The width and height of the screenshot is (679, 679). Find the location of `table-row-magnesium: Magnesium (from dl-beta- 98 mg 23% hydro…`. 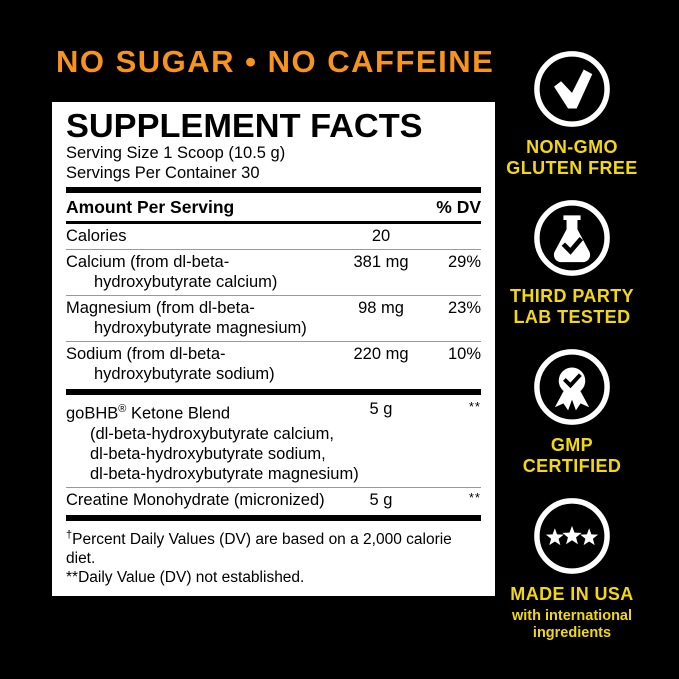

table-row-magnesium: Magnesium (from dl-beta- 98 mg 23% hydro… is located at coordinates (273, 318).